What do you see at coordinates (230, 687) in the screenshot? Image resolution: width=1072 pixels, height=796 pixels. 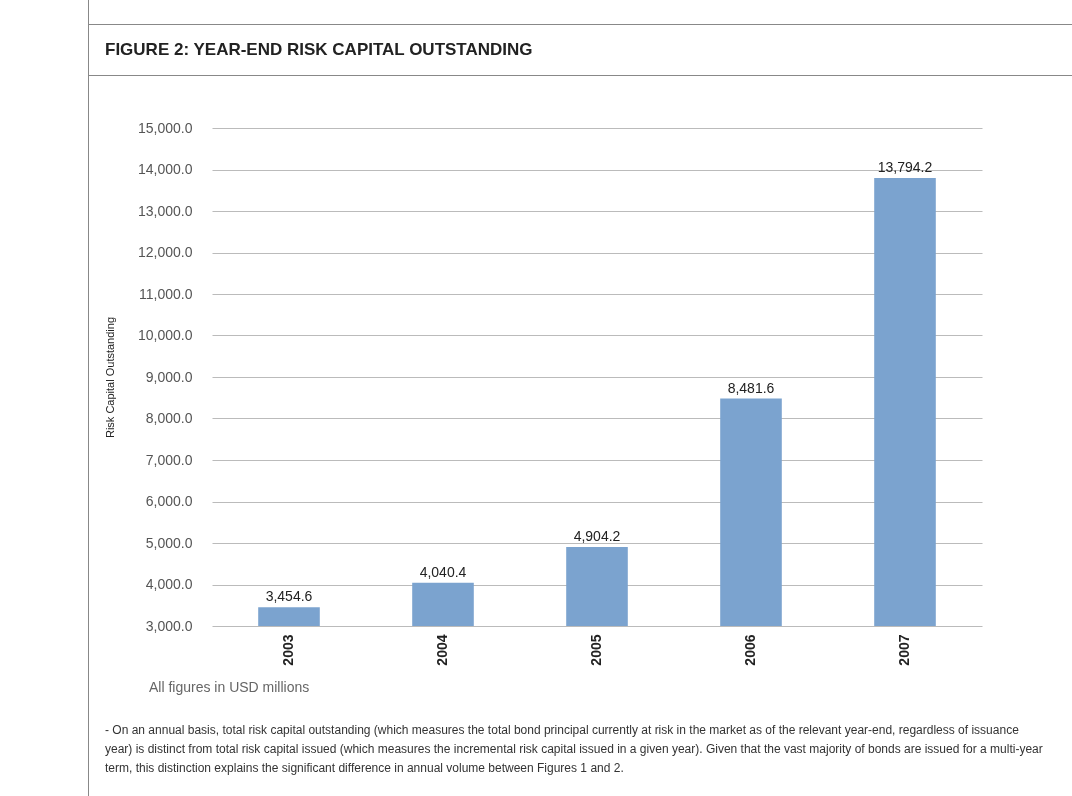 I see `text: All figures in USD millions` at bounding box center [230, 687].